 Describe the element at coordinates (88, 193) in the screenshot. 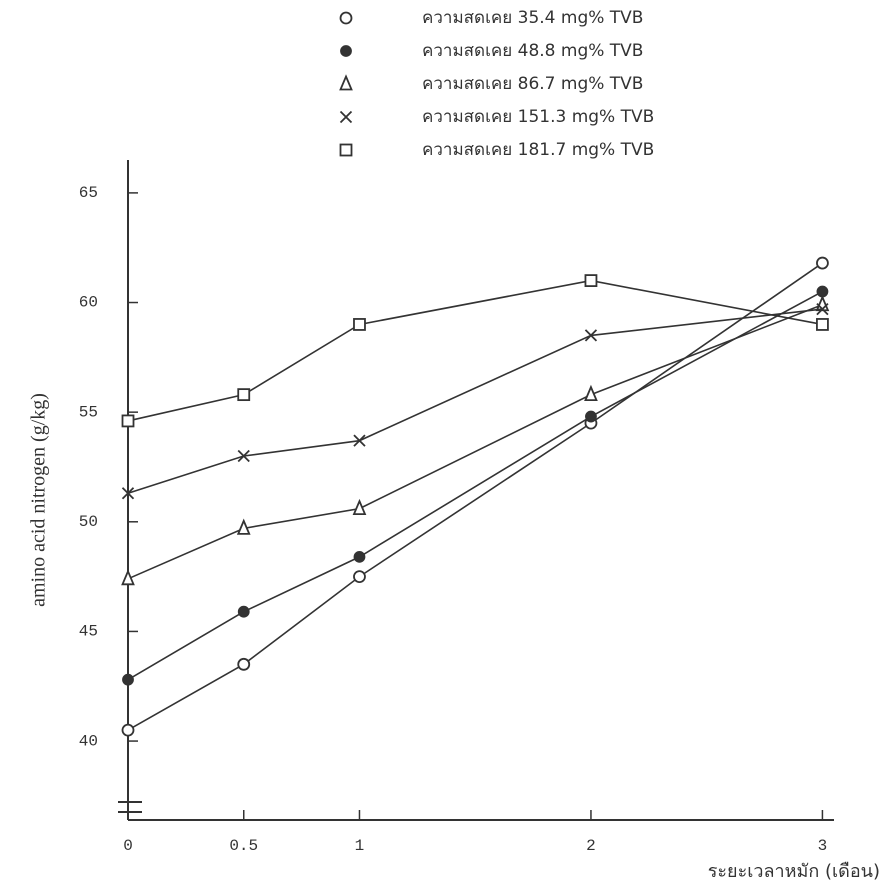

I see `y-tick-label: 65` at that location.